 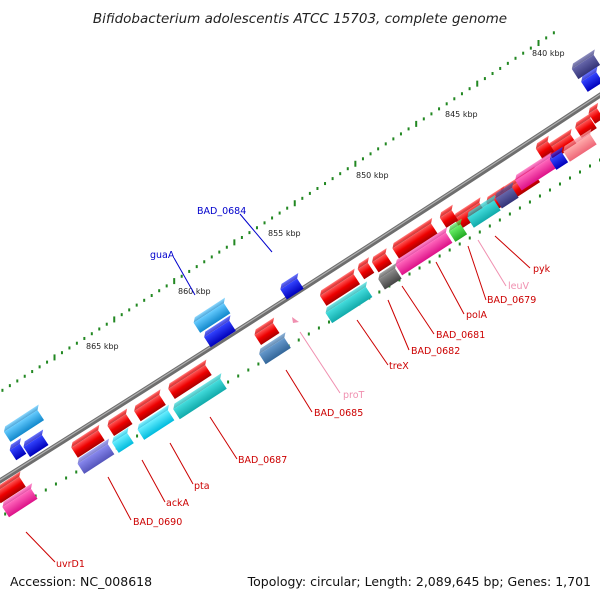 What do you see at coordinates (275, 348) in the screenshot?
I see `gene-box-steel` at bounding box center [275, 348].